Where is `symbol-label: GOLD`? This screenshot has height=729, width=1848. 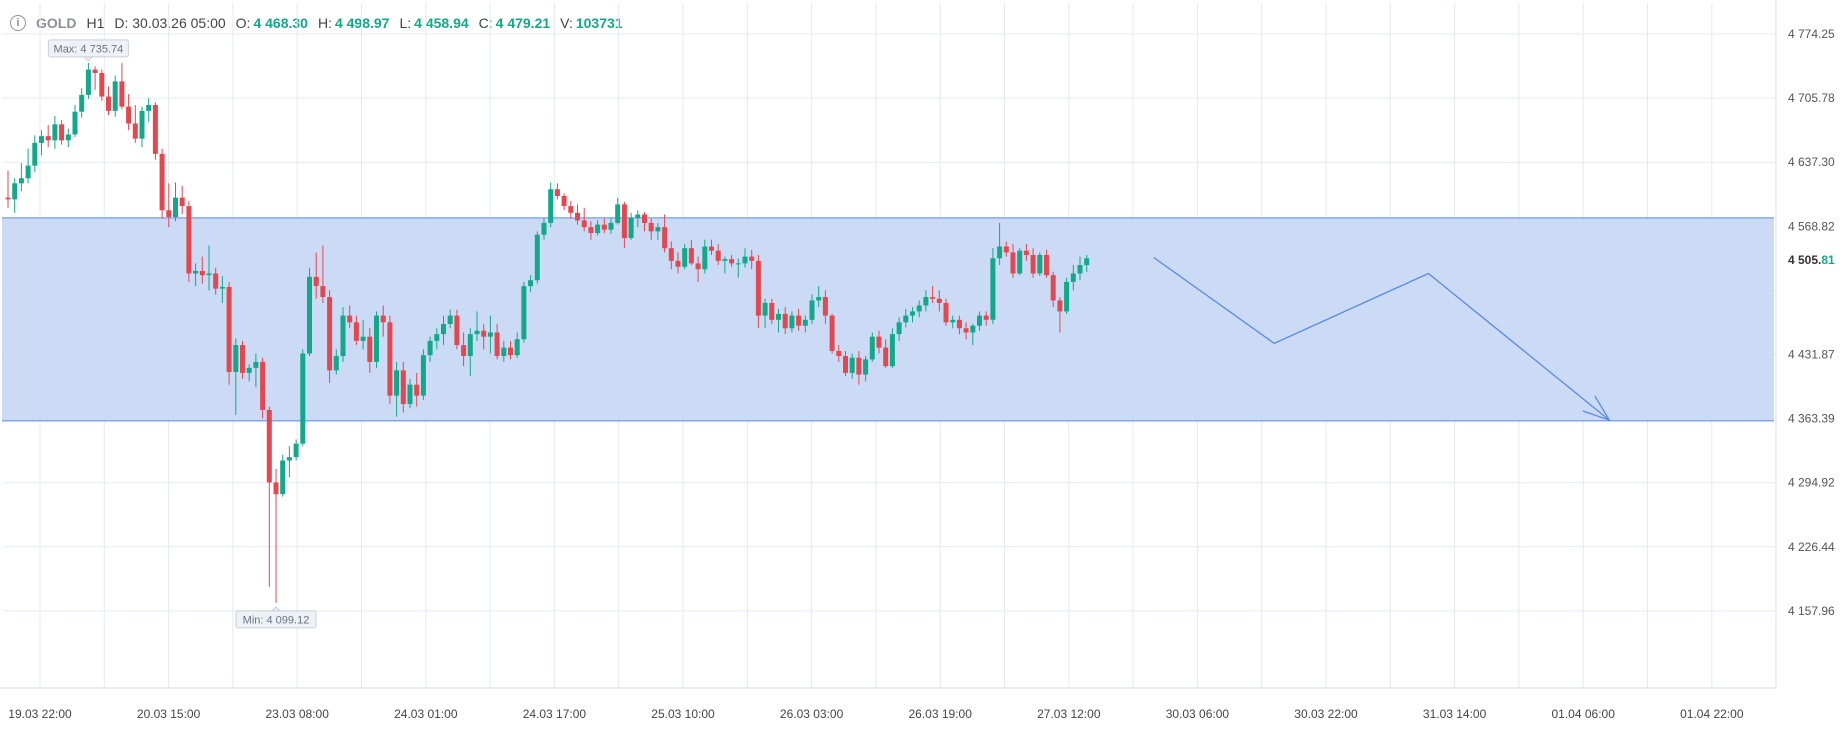 symbol-label: GOLD is located at coordinates (56, 23).